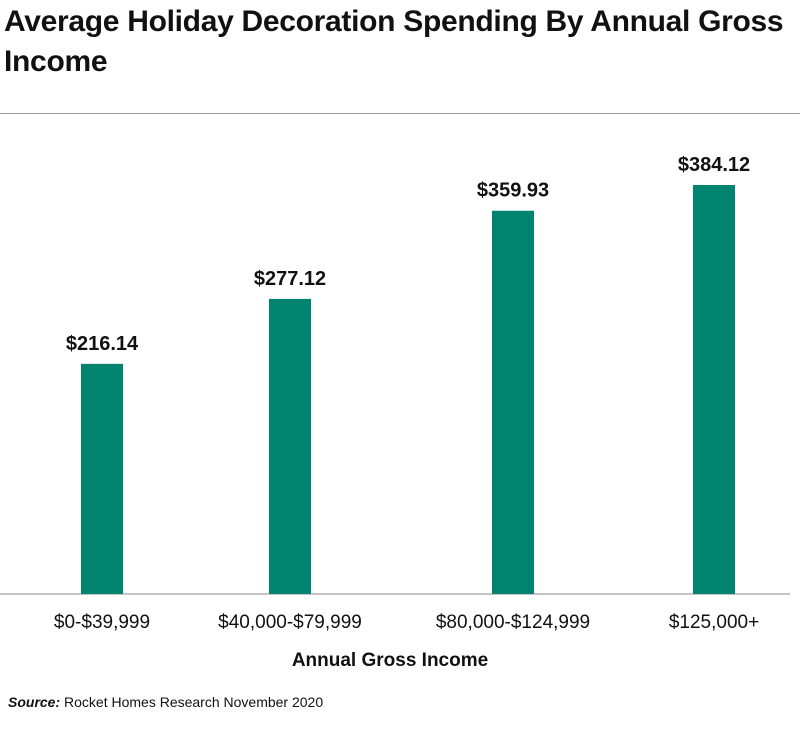 The width and height of the screenshot is (800, 730). What do you see at coordinates (290, 622) in the screenshot?
I see `x-tick-label-2: $40,000-$79,999` at bounding box center [290, 622].